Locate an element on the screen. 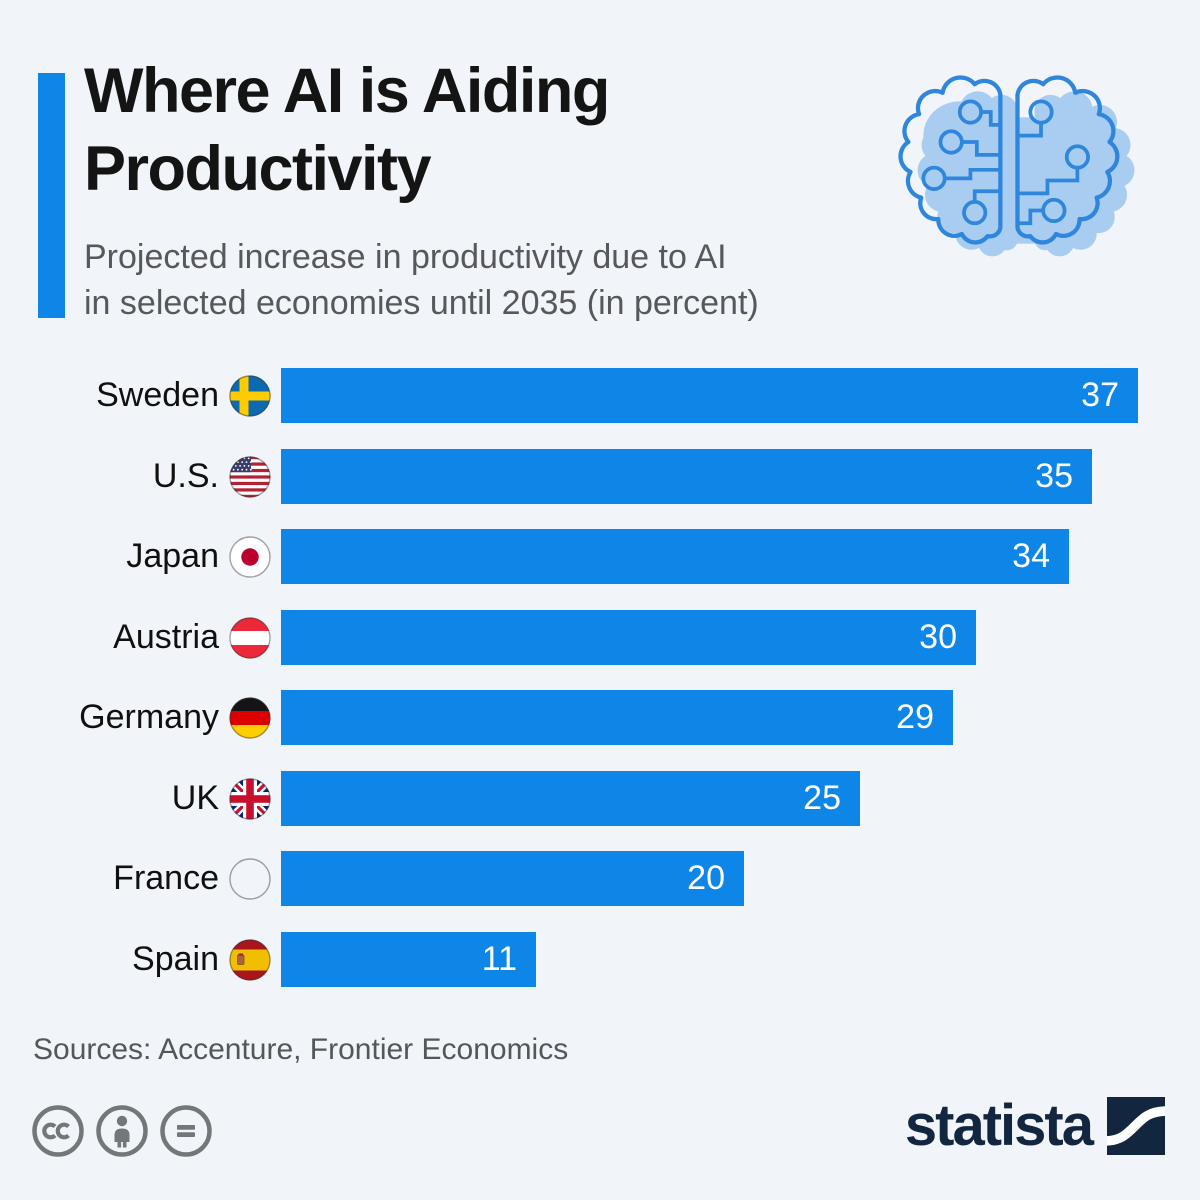  bar-value-label: 20 is located at coordinates (706, 878).